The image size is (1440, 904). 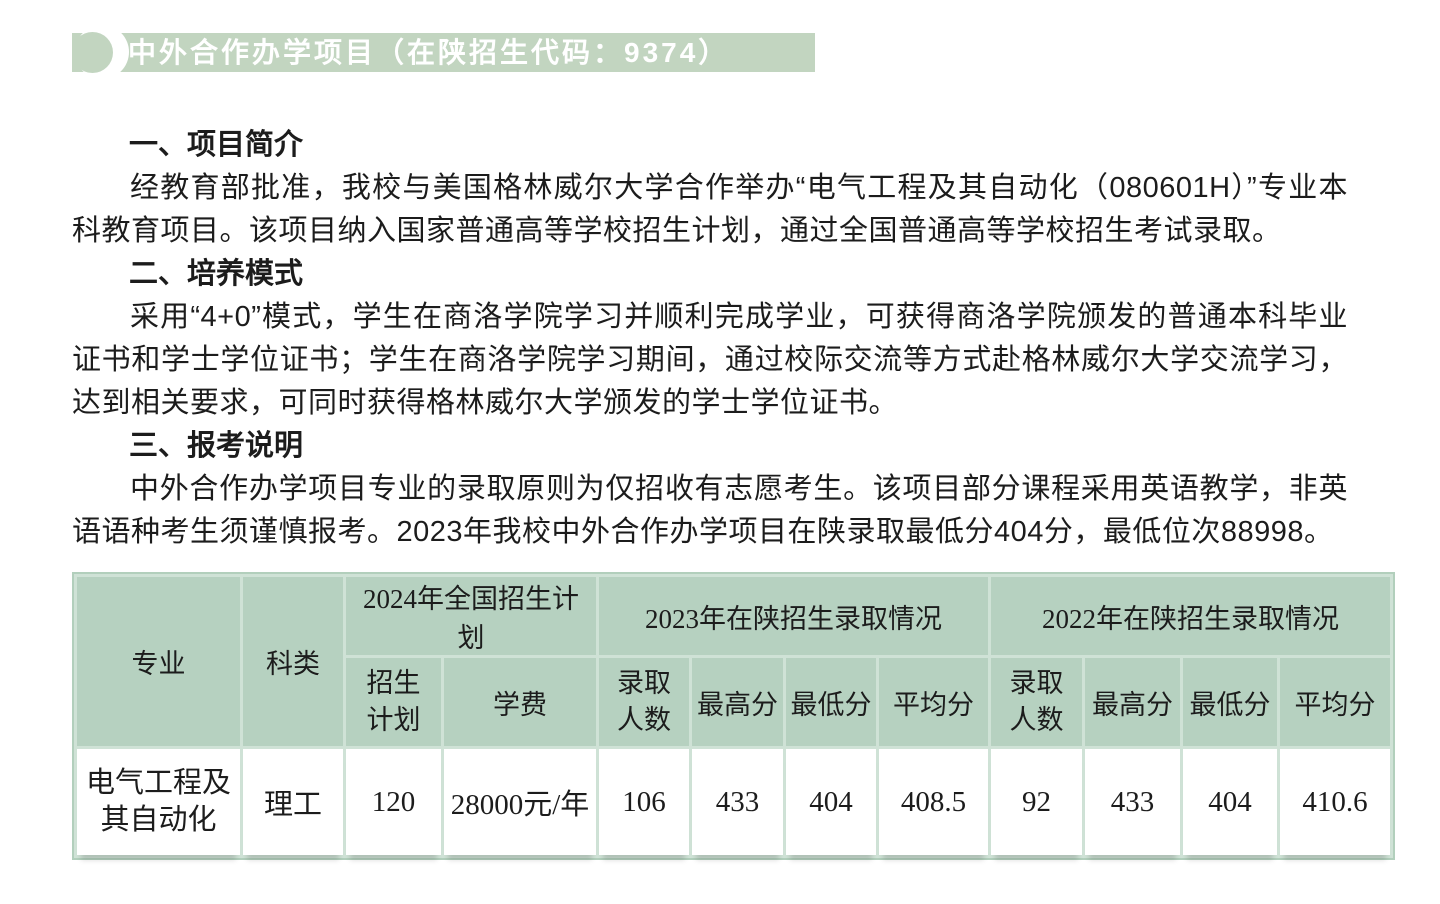 What do you see at coordinates (831, 802) in the screenshot?
I see `cell-2023-min-score: 404` at bounding box center [831, 802].